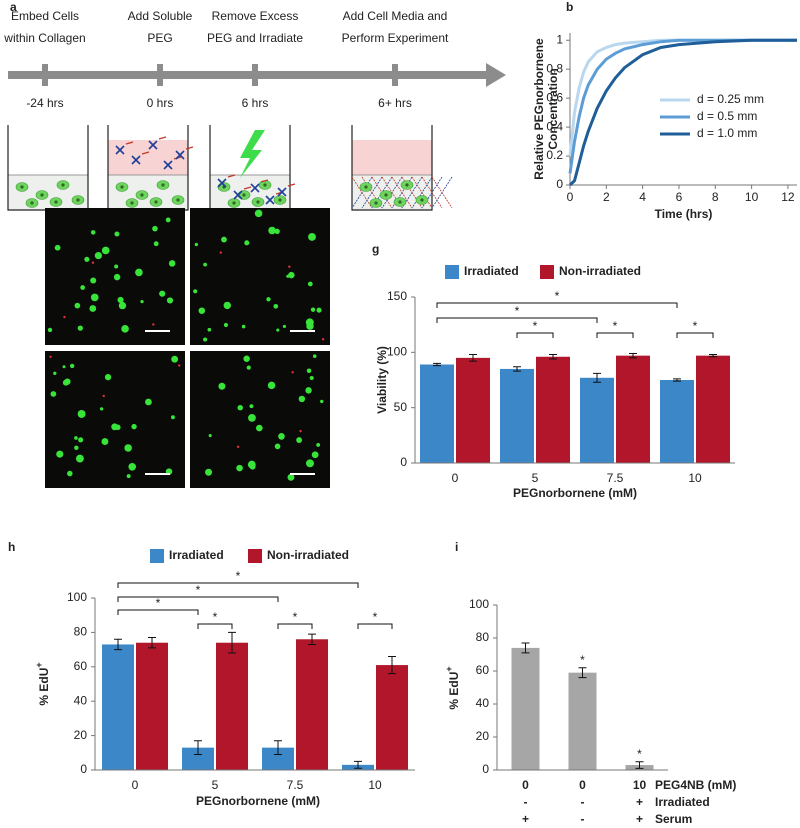 This screenshot has width=800, height=828. Describe the element at coordinates (642, 197) in the screenshot. I see `x-tick-label: 4` at that location.